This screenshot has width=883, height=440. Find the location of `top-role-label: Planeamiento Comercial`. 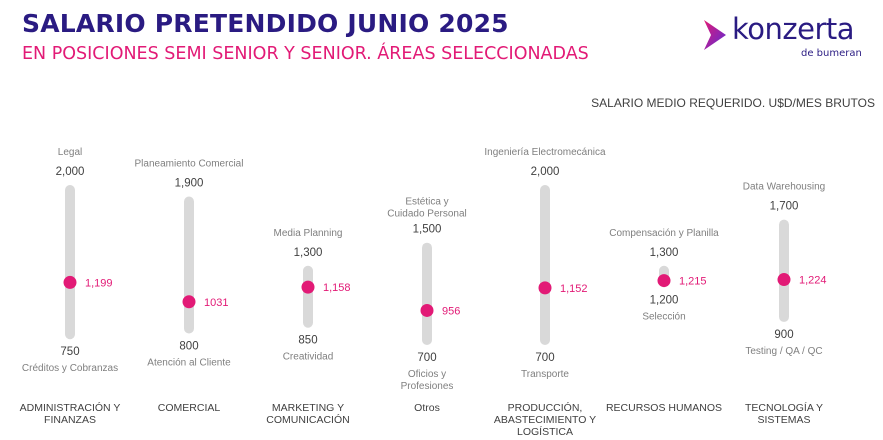

top-role-label: Planeamiento Comercial is located at coordinates (189, 164).